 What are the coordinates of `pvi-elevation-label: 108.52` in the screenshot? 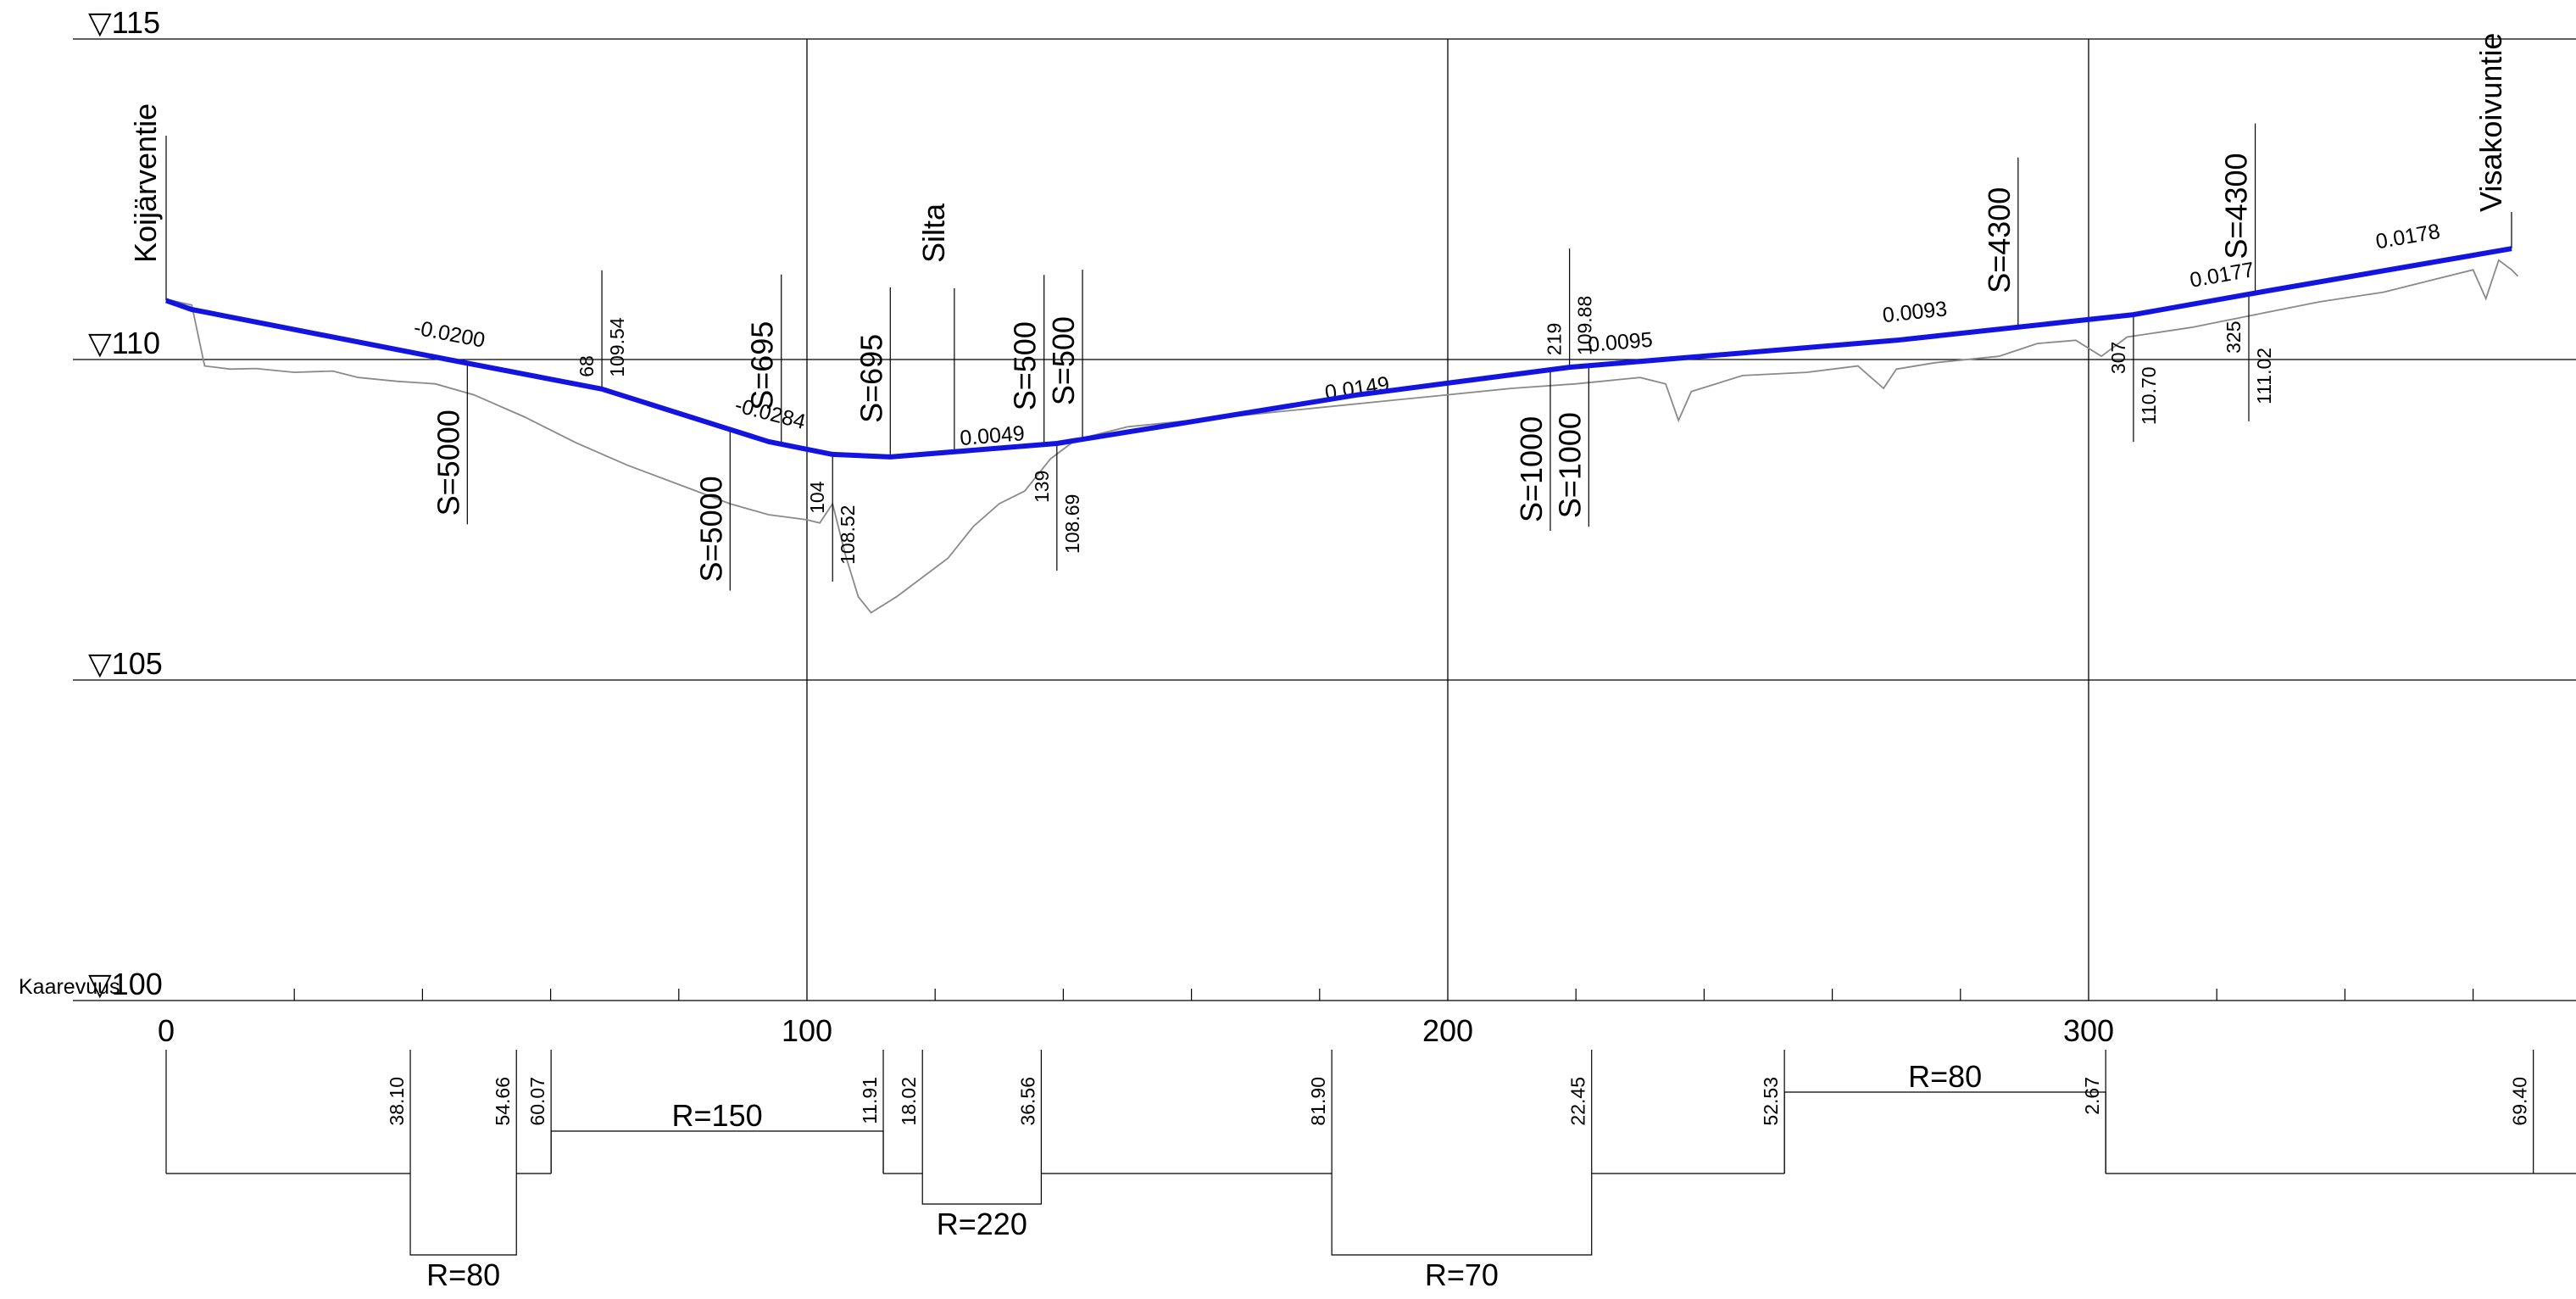 It's located at (848, 535).